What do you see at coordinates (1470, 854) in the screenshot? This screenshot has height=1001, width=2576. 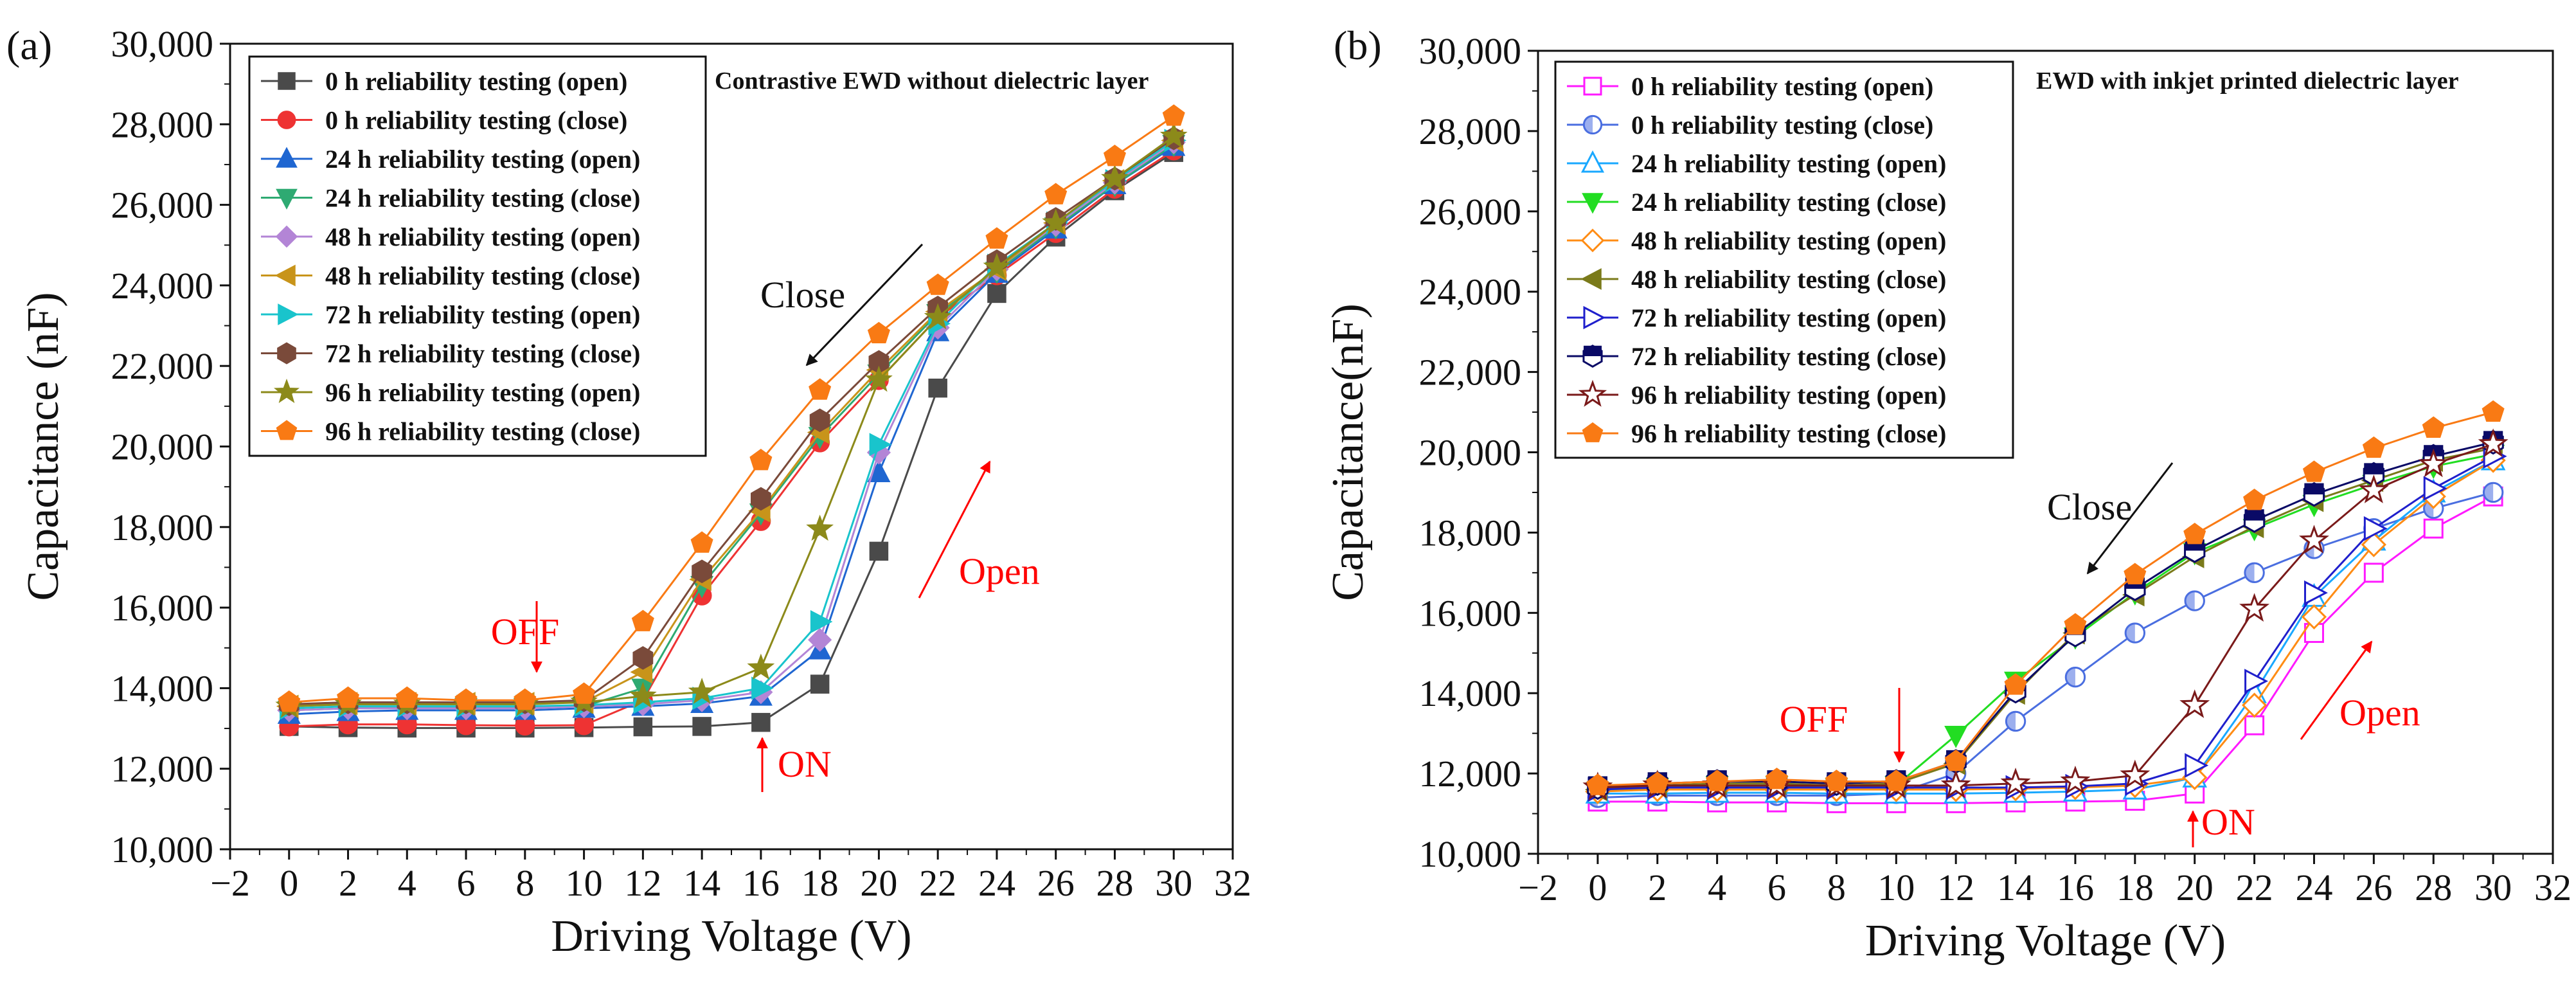 I see `y-tick-label: 10,000` at bounding box center [1470, 854].